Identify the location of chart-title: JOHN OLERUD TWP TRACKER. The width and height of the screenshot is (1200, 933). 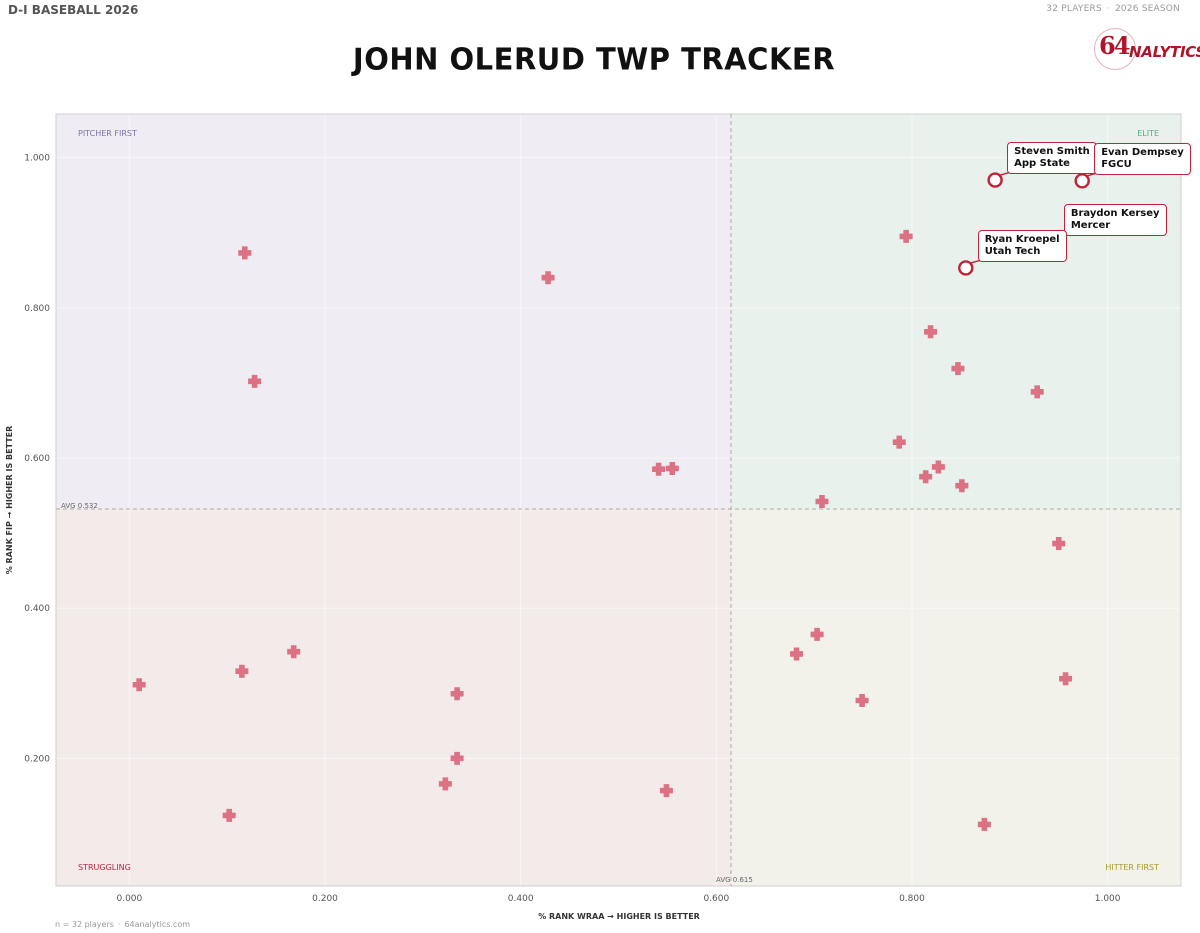
(594, 59).